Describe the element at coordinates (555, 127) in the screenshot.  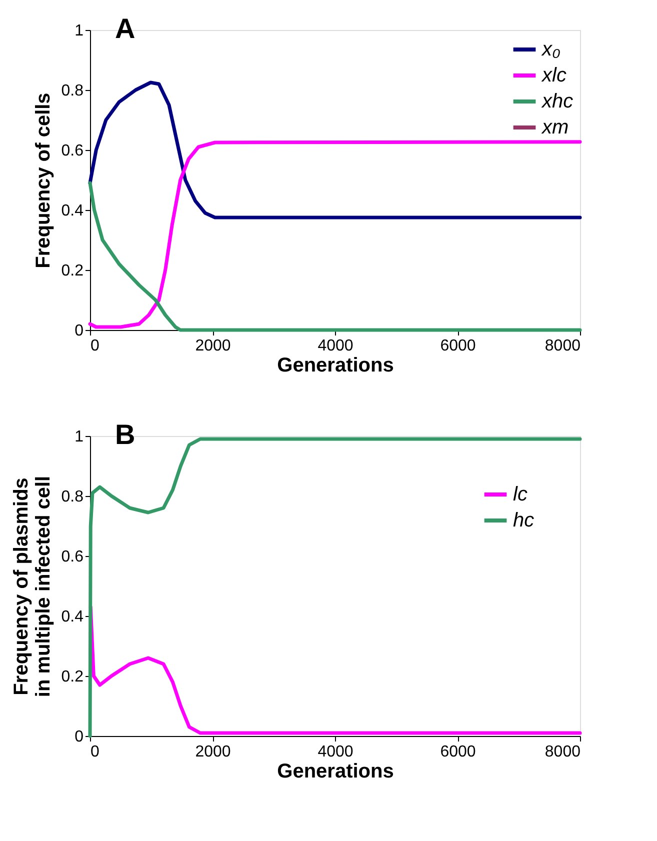
I see `legend-label: xm` at that location.